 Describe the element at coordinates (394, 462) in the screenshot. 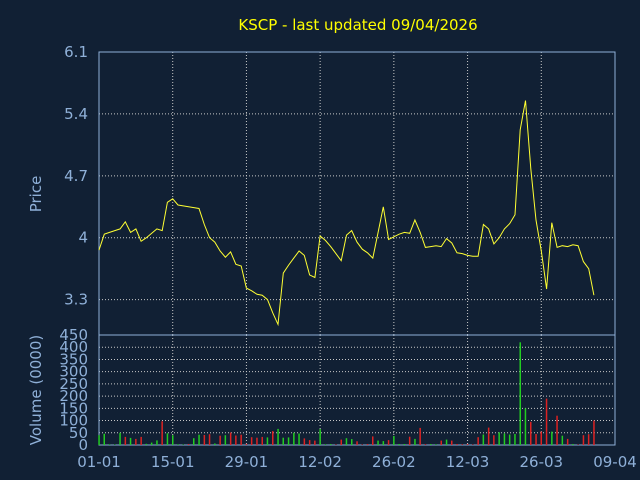

I see `x-tick-label: 26-02` at that location.